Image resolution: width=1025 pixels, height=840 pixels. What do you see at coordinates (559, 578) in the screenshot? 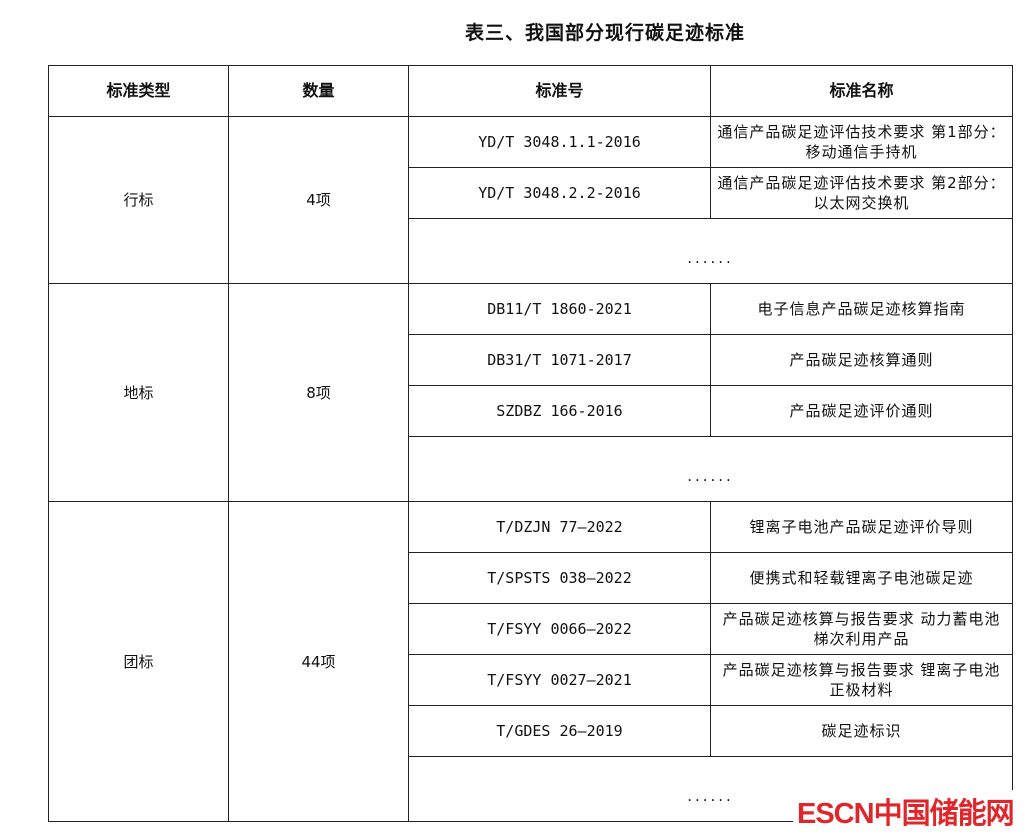
I see `standard-code: T/SPSTS 038—2022` at bounding box center [559, 578].